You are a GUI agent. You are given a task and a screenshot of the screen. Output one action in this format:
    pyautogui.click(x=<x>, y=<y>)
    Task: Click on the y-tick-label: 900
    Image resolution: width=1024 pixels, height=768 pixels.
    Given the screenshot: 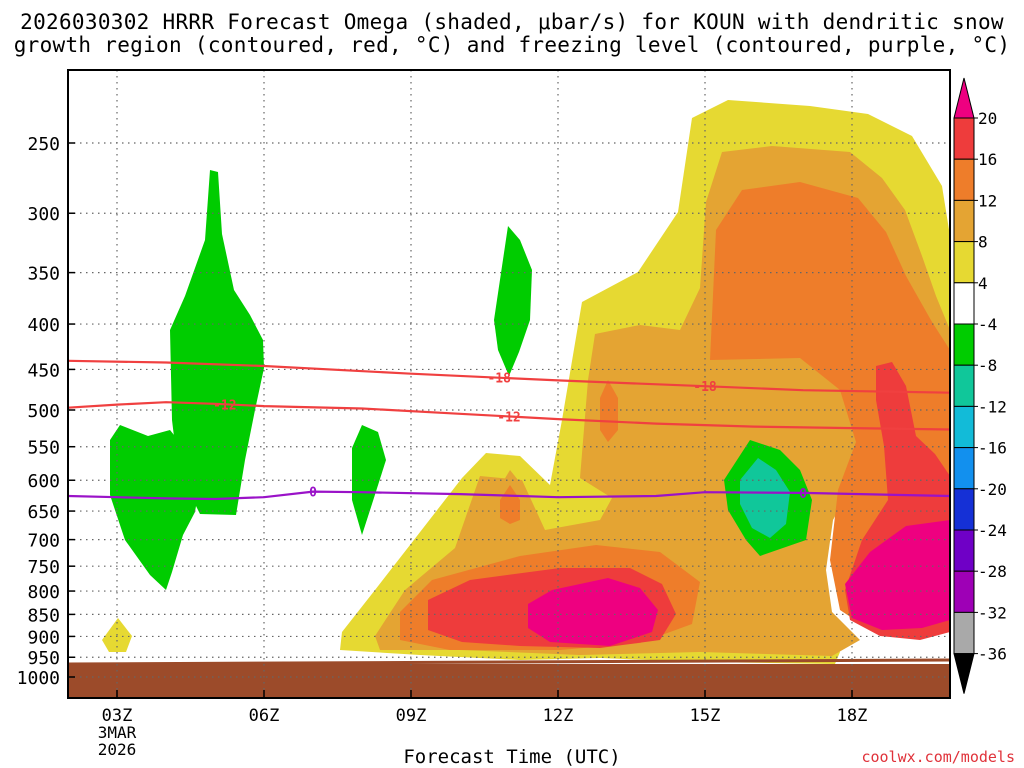 What is the action you would take?
    pyautogui.click(x=43, y=637)
    